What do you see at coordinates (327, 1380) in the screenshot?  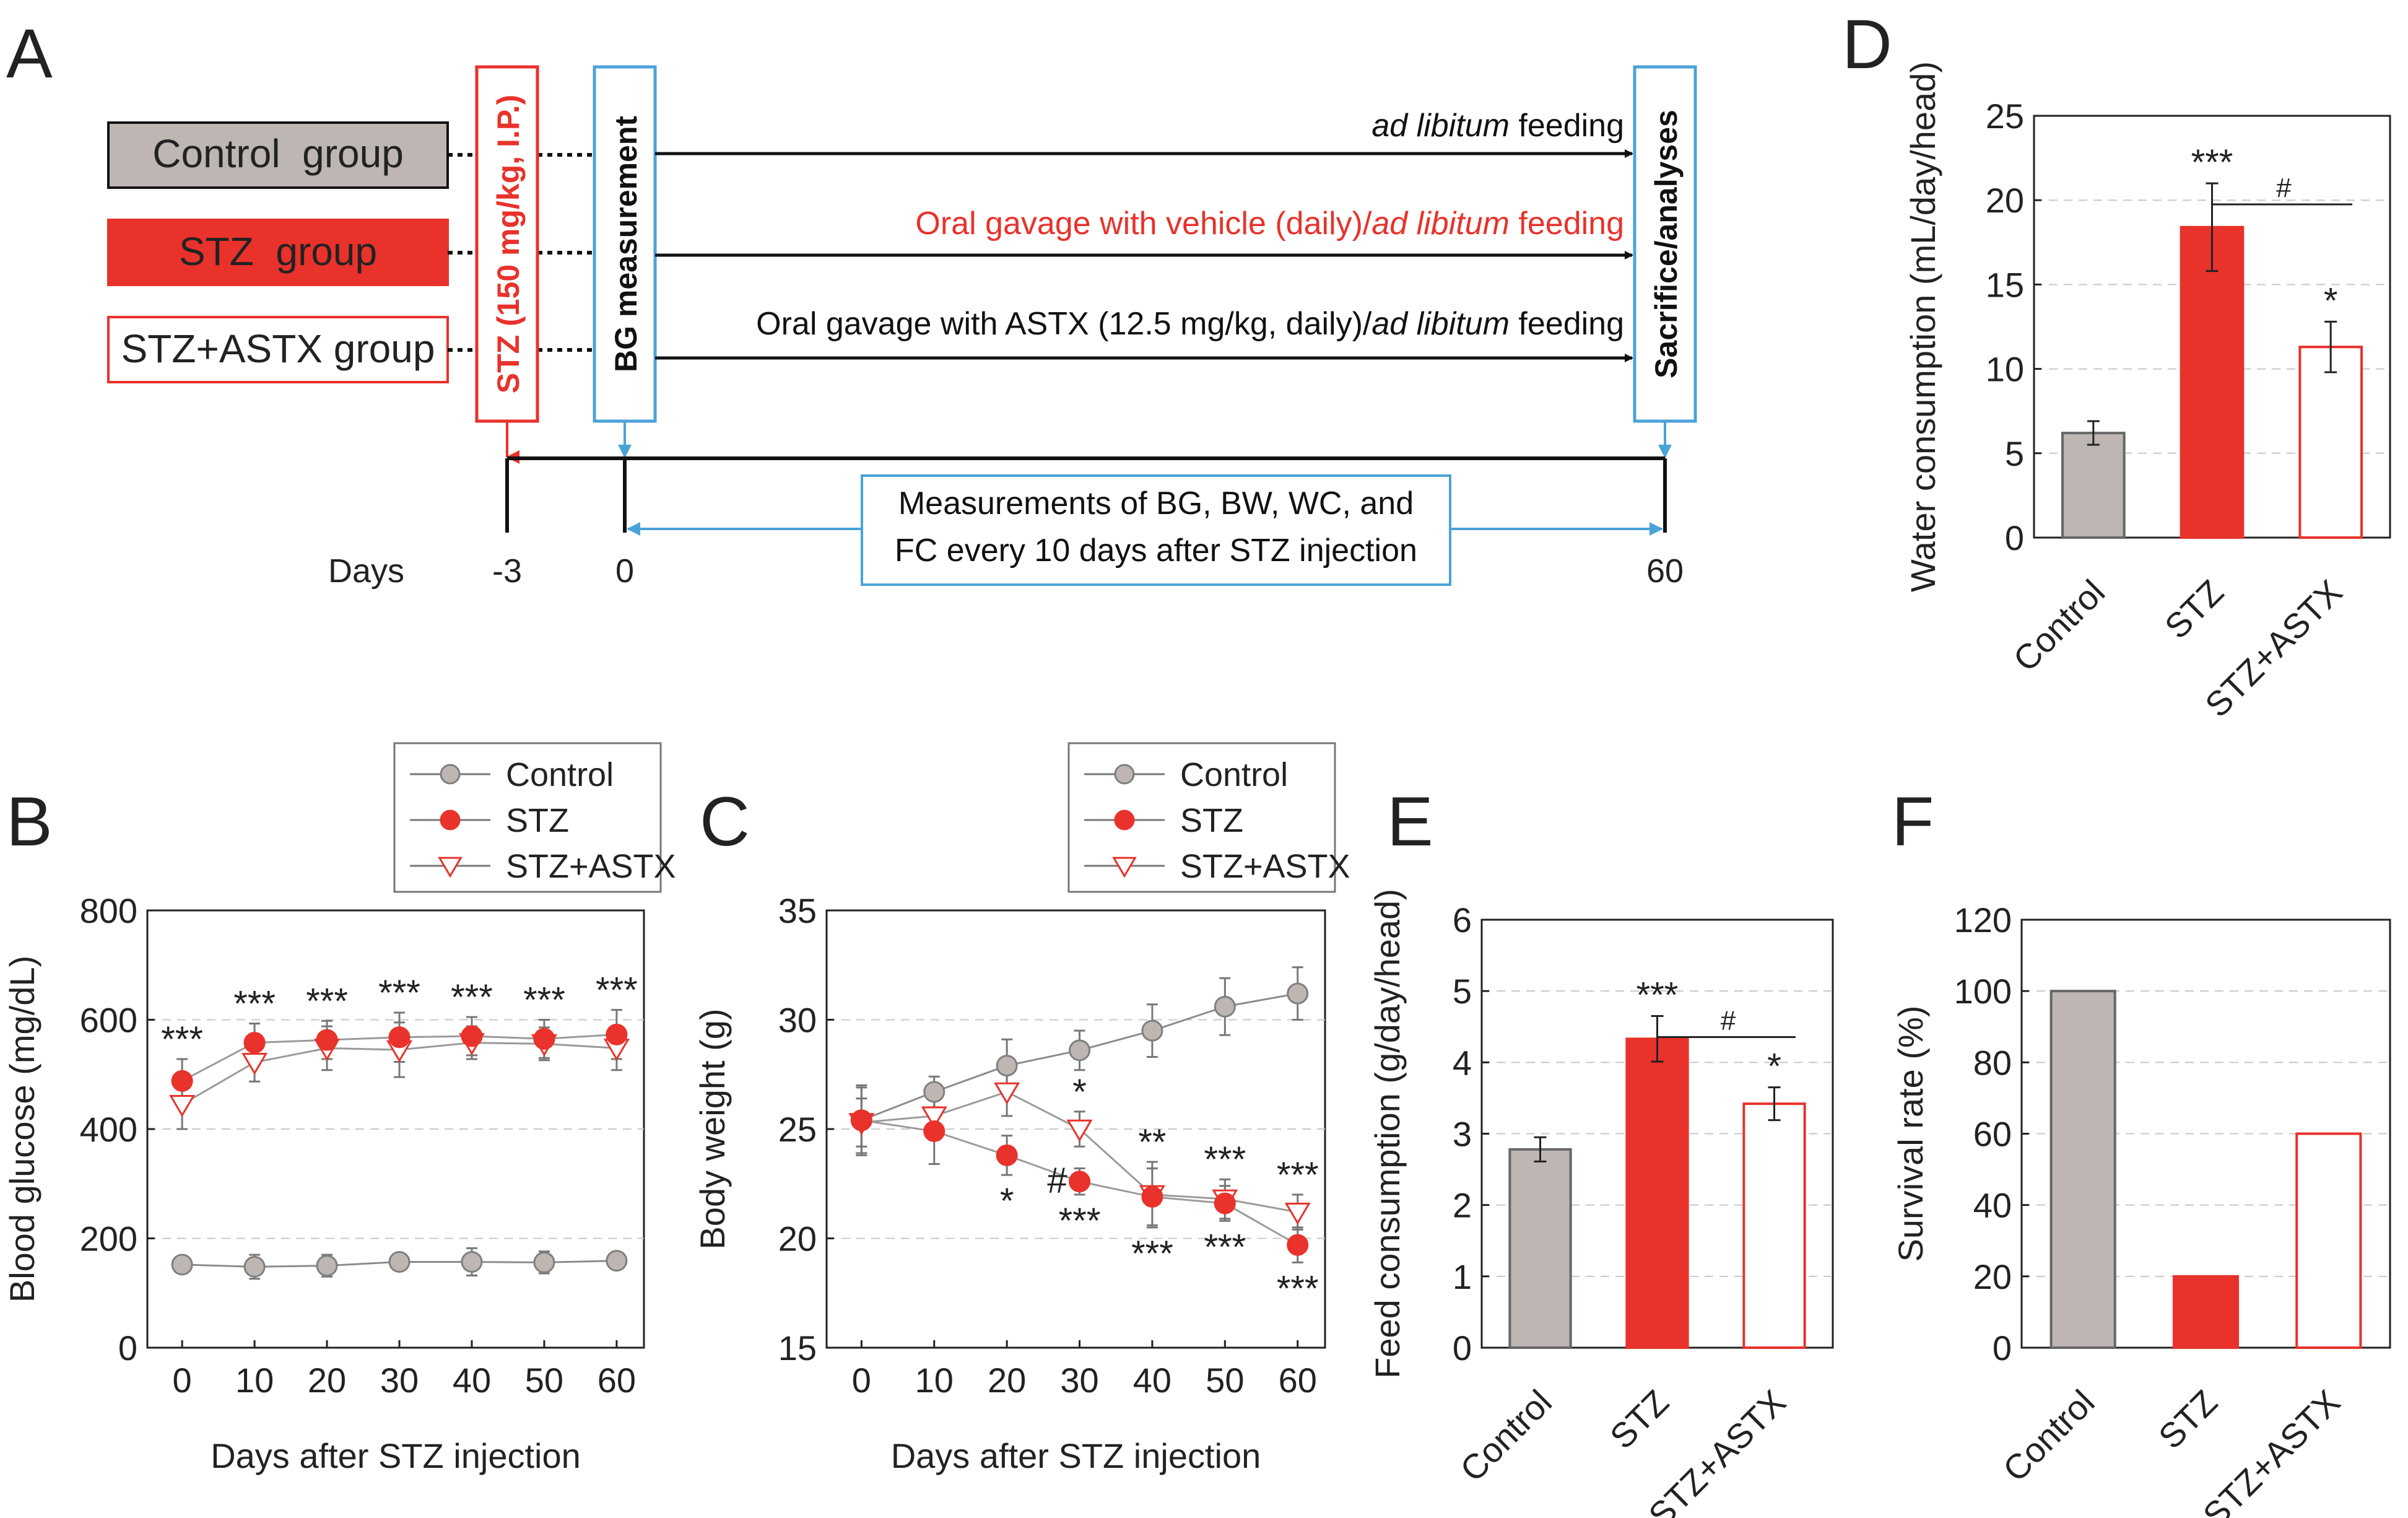 I see `chart-b-xtick-label-2: 20` at bounding box center [327, 1380].